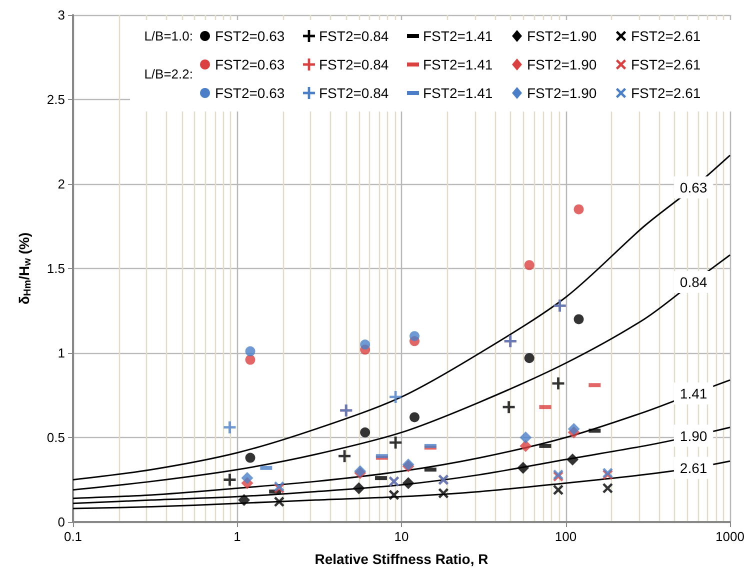  I want to click on y-tick-label: 1, so click(61, 353).